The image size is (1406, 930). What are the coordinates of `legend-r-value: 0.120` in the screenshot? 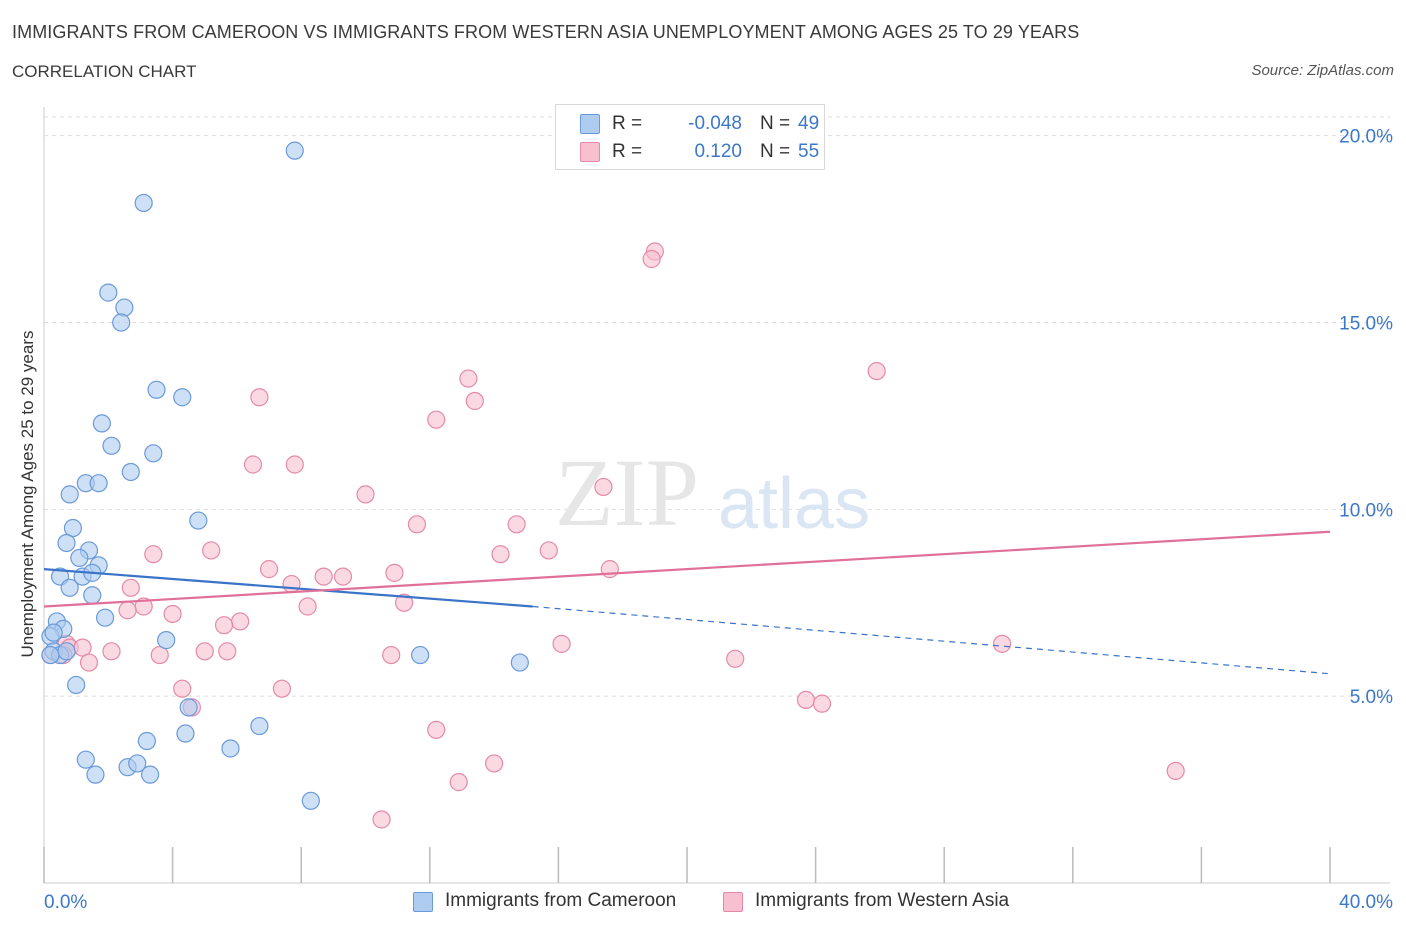 It's located at (718, 151).